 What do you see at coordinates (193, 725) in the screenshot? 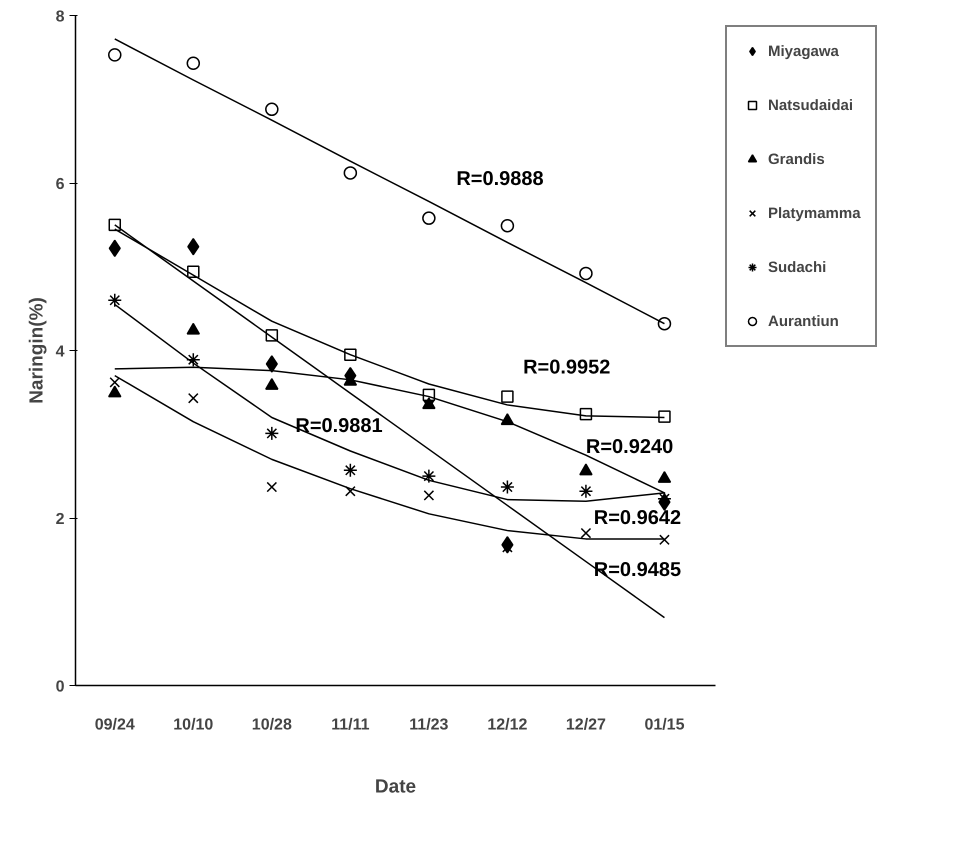
I see `x-tick-label: 10/10` at bounding box center [193, 725].